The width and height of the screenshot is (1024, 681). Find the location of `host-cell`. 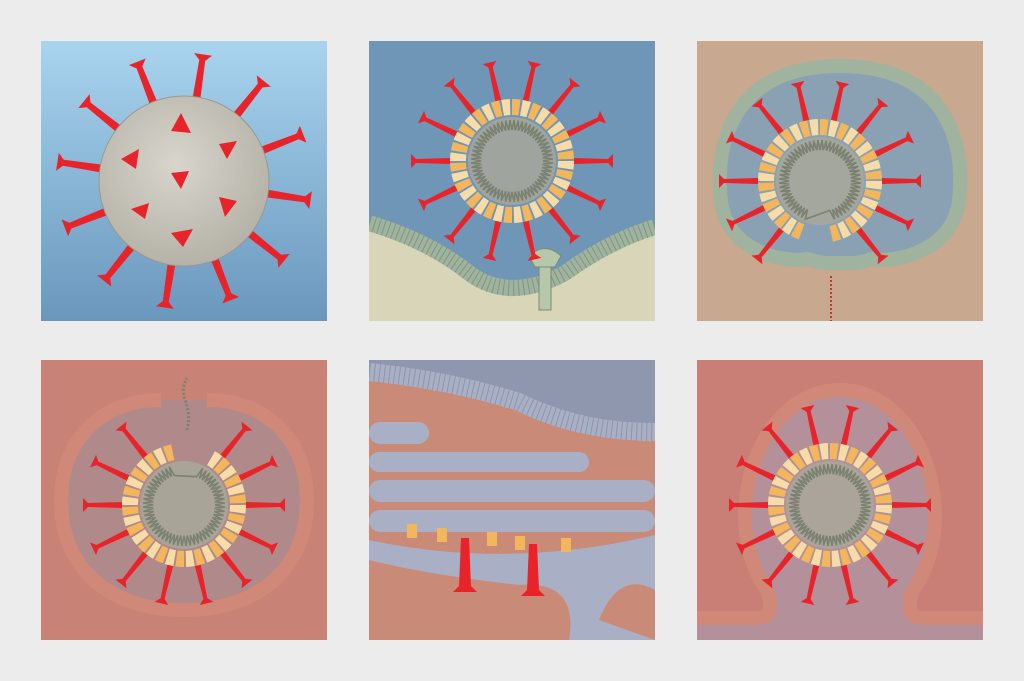

host-cell is located at coordinates (512, 272).